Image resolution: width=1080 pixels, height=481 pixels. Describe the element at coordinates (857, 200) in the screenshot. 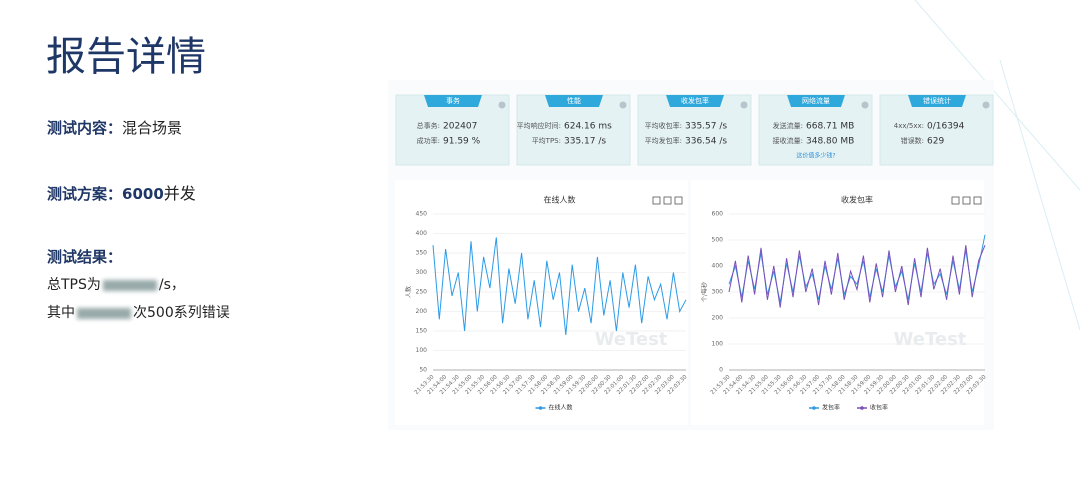

I see `chart-title: 收发包率` at that location.